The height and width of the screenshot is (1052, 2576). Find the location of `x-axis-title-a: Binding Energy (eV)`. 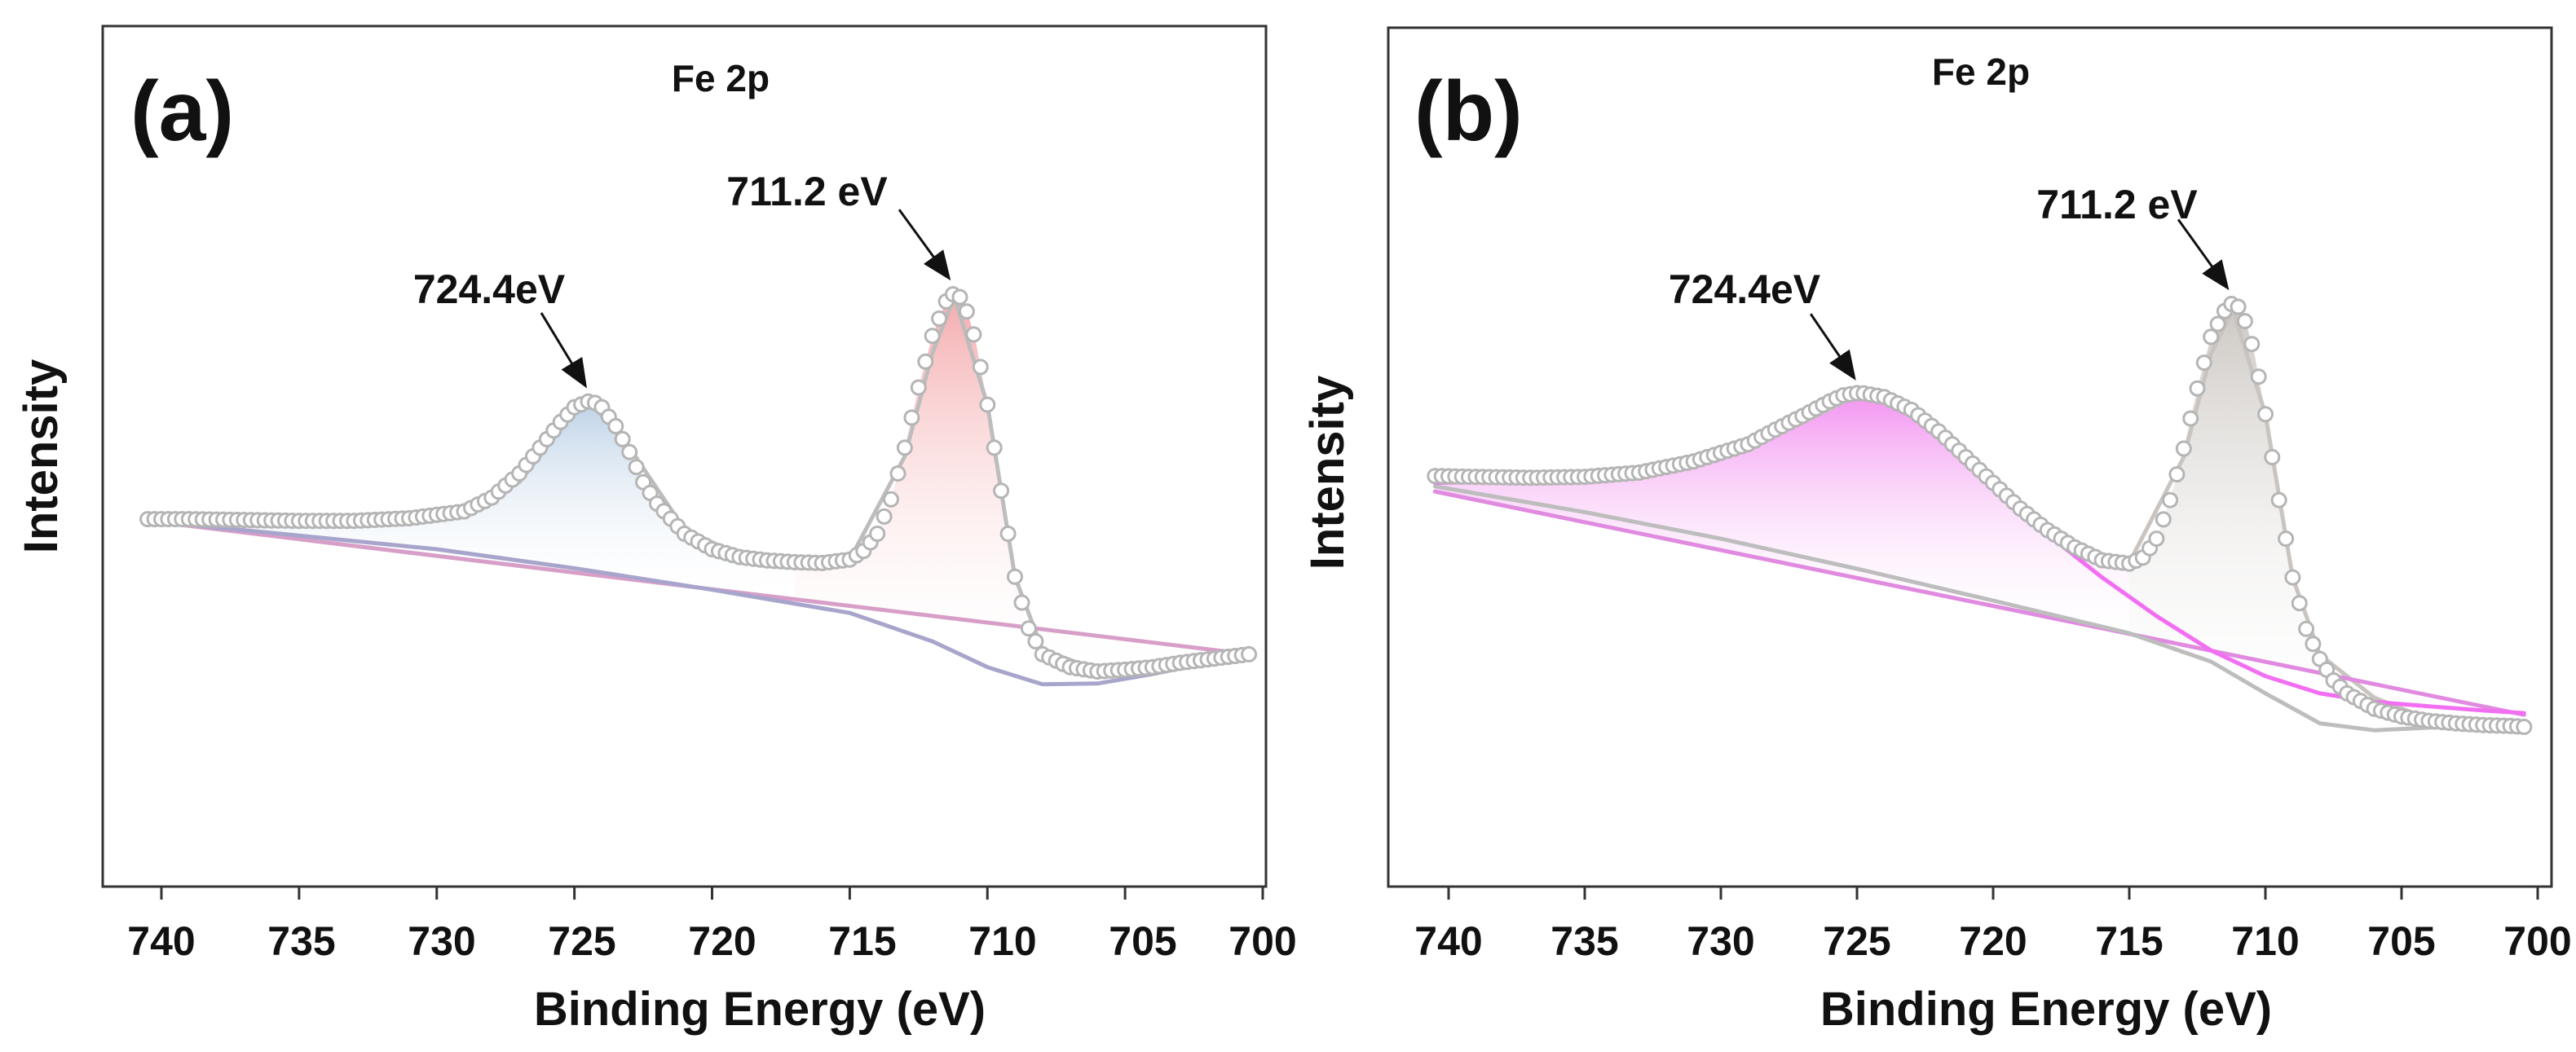

x-axis-title-a: Binding Energy (eV) is located at coordinates (760, 1009).